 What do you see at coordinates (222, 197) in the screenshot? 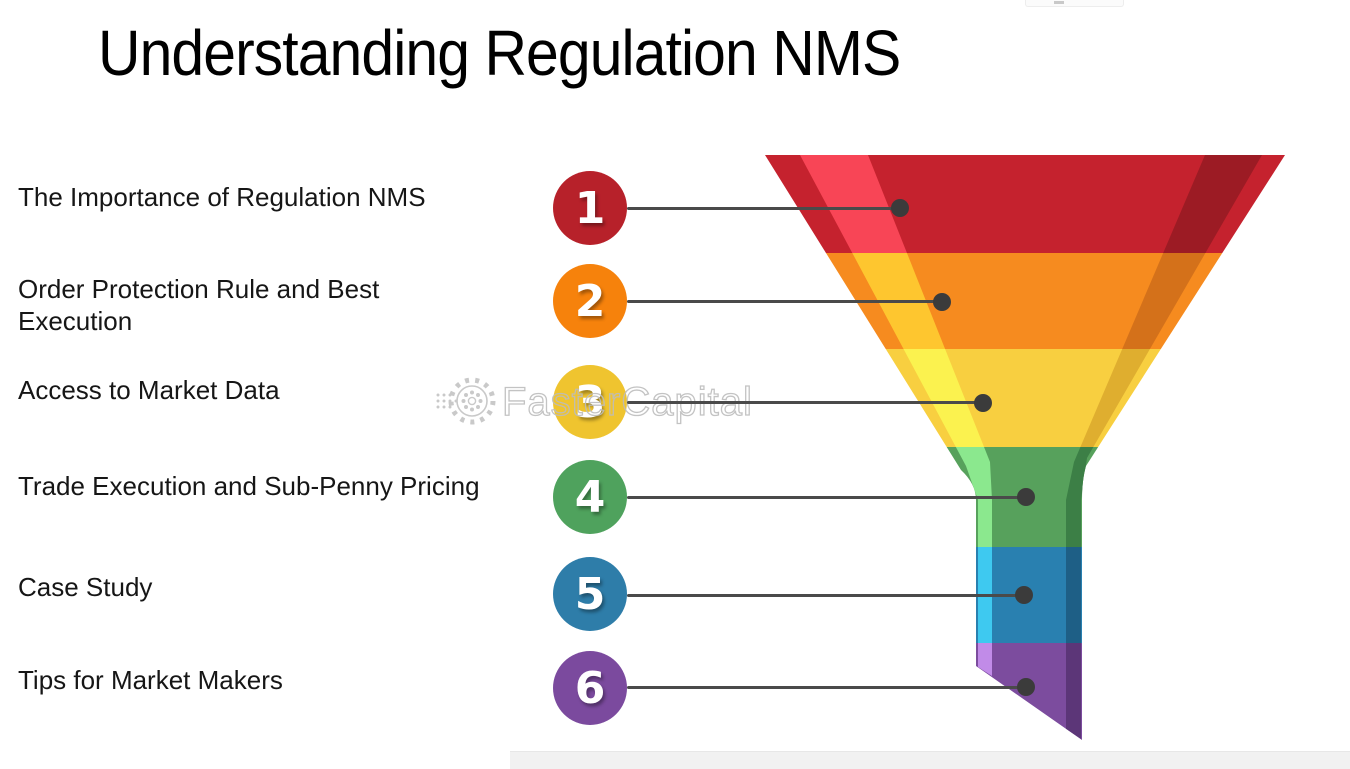
I see `step-label-1: The Importance of Regulation NMS` at bounding box center [222, 197].